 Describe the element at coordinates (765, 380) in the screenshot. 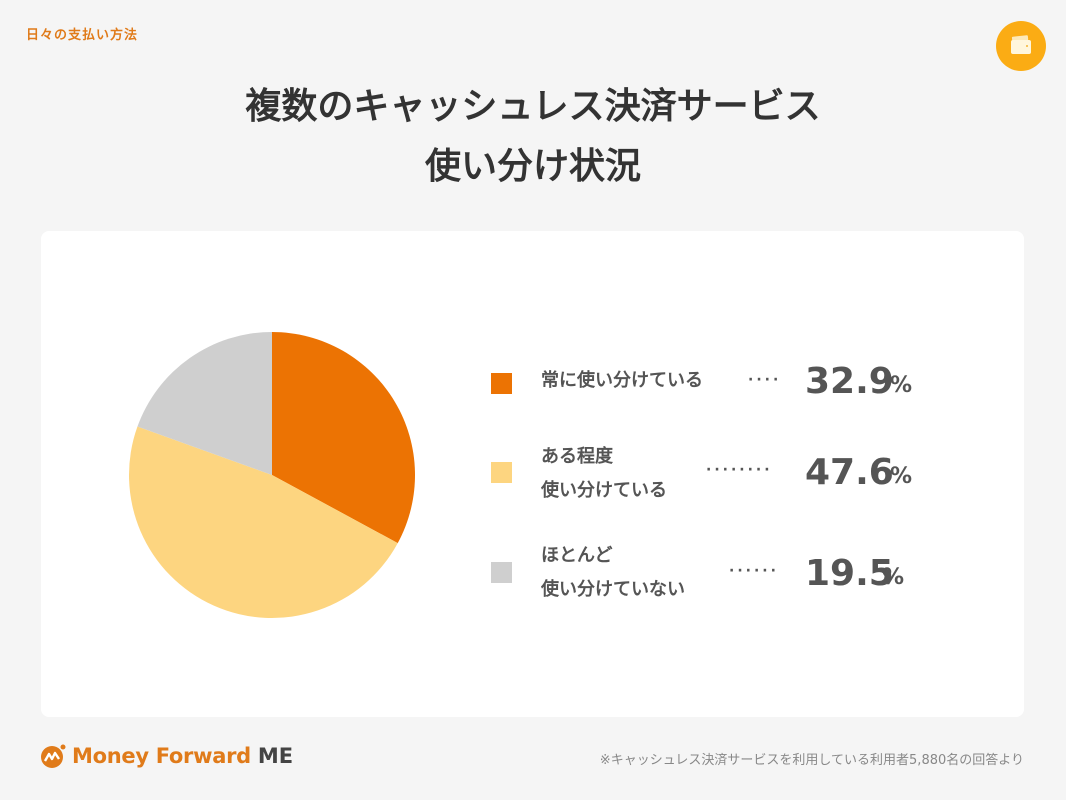

I see `leader-dots: ····` at that location.